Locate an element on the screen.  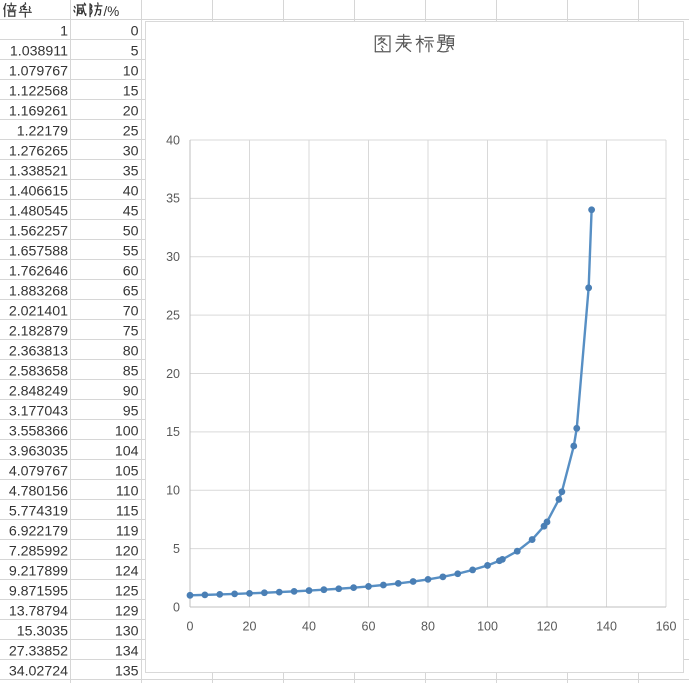
svg-text: 27.33852 is located at coordinates (38, 651).